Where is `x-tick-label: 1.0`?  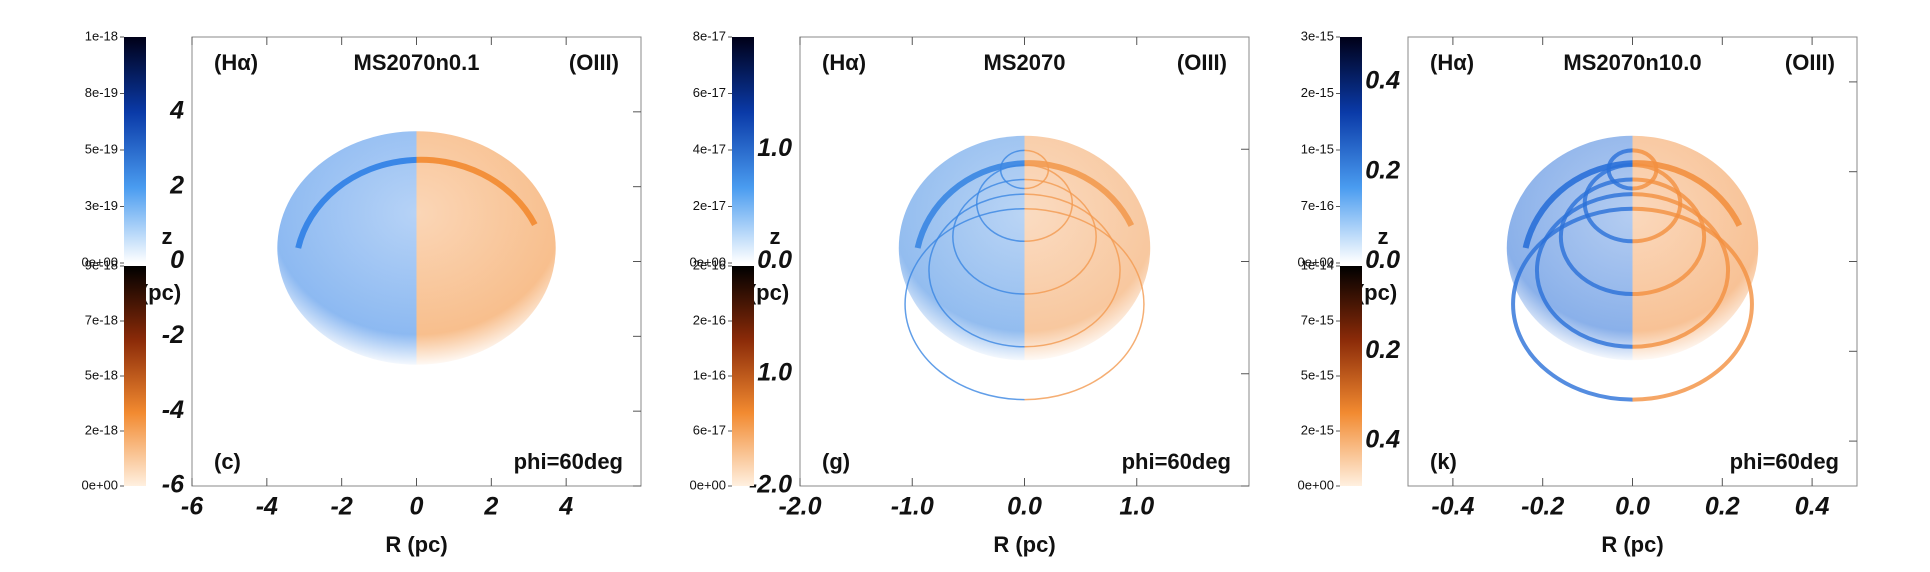 x-tick-label: 1.0 is located at coordinates (1136, 507).